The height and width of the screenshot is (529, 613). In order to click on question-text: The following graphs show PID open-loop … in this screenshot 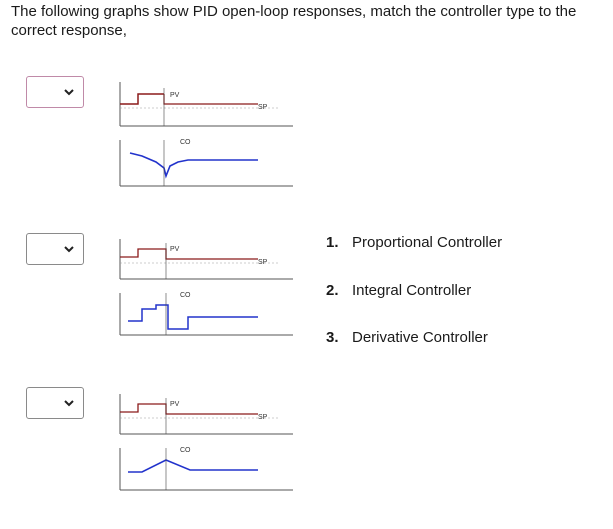, I will do `click(294, 21)`.